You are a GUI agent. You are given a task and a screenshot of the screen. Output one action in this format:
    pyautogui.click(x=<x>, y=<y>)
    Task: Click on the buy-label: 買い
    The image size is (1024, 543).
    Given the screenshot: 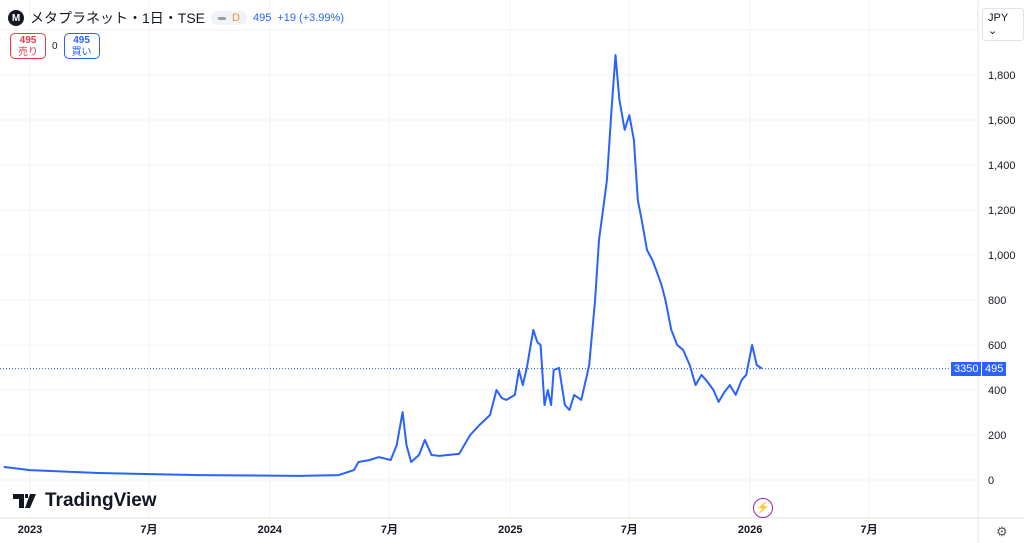 What is the action you would take?
    pyautogui.click(x=81, y=52)
    